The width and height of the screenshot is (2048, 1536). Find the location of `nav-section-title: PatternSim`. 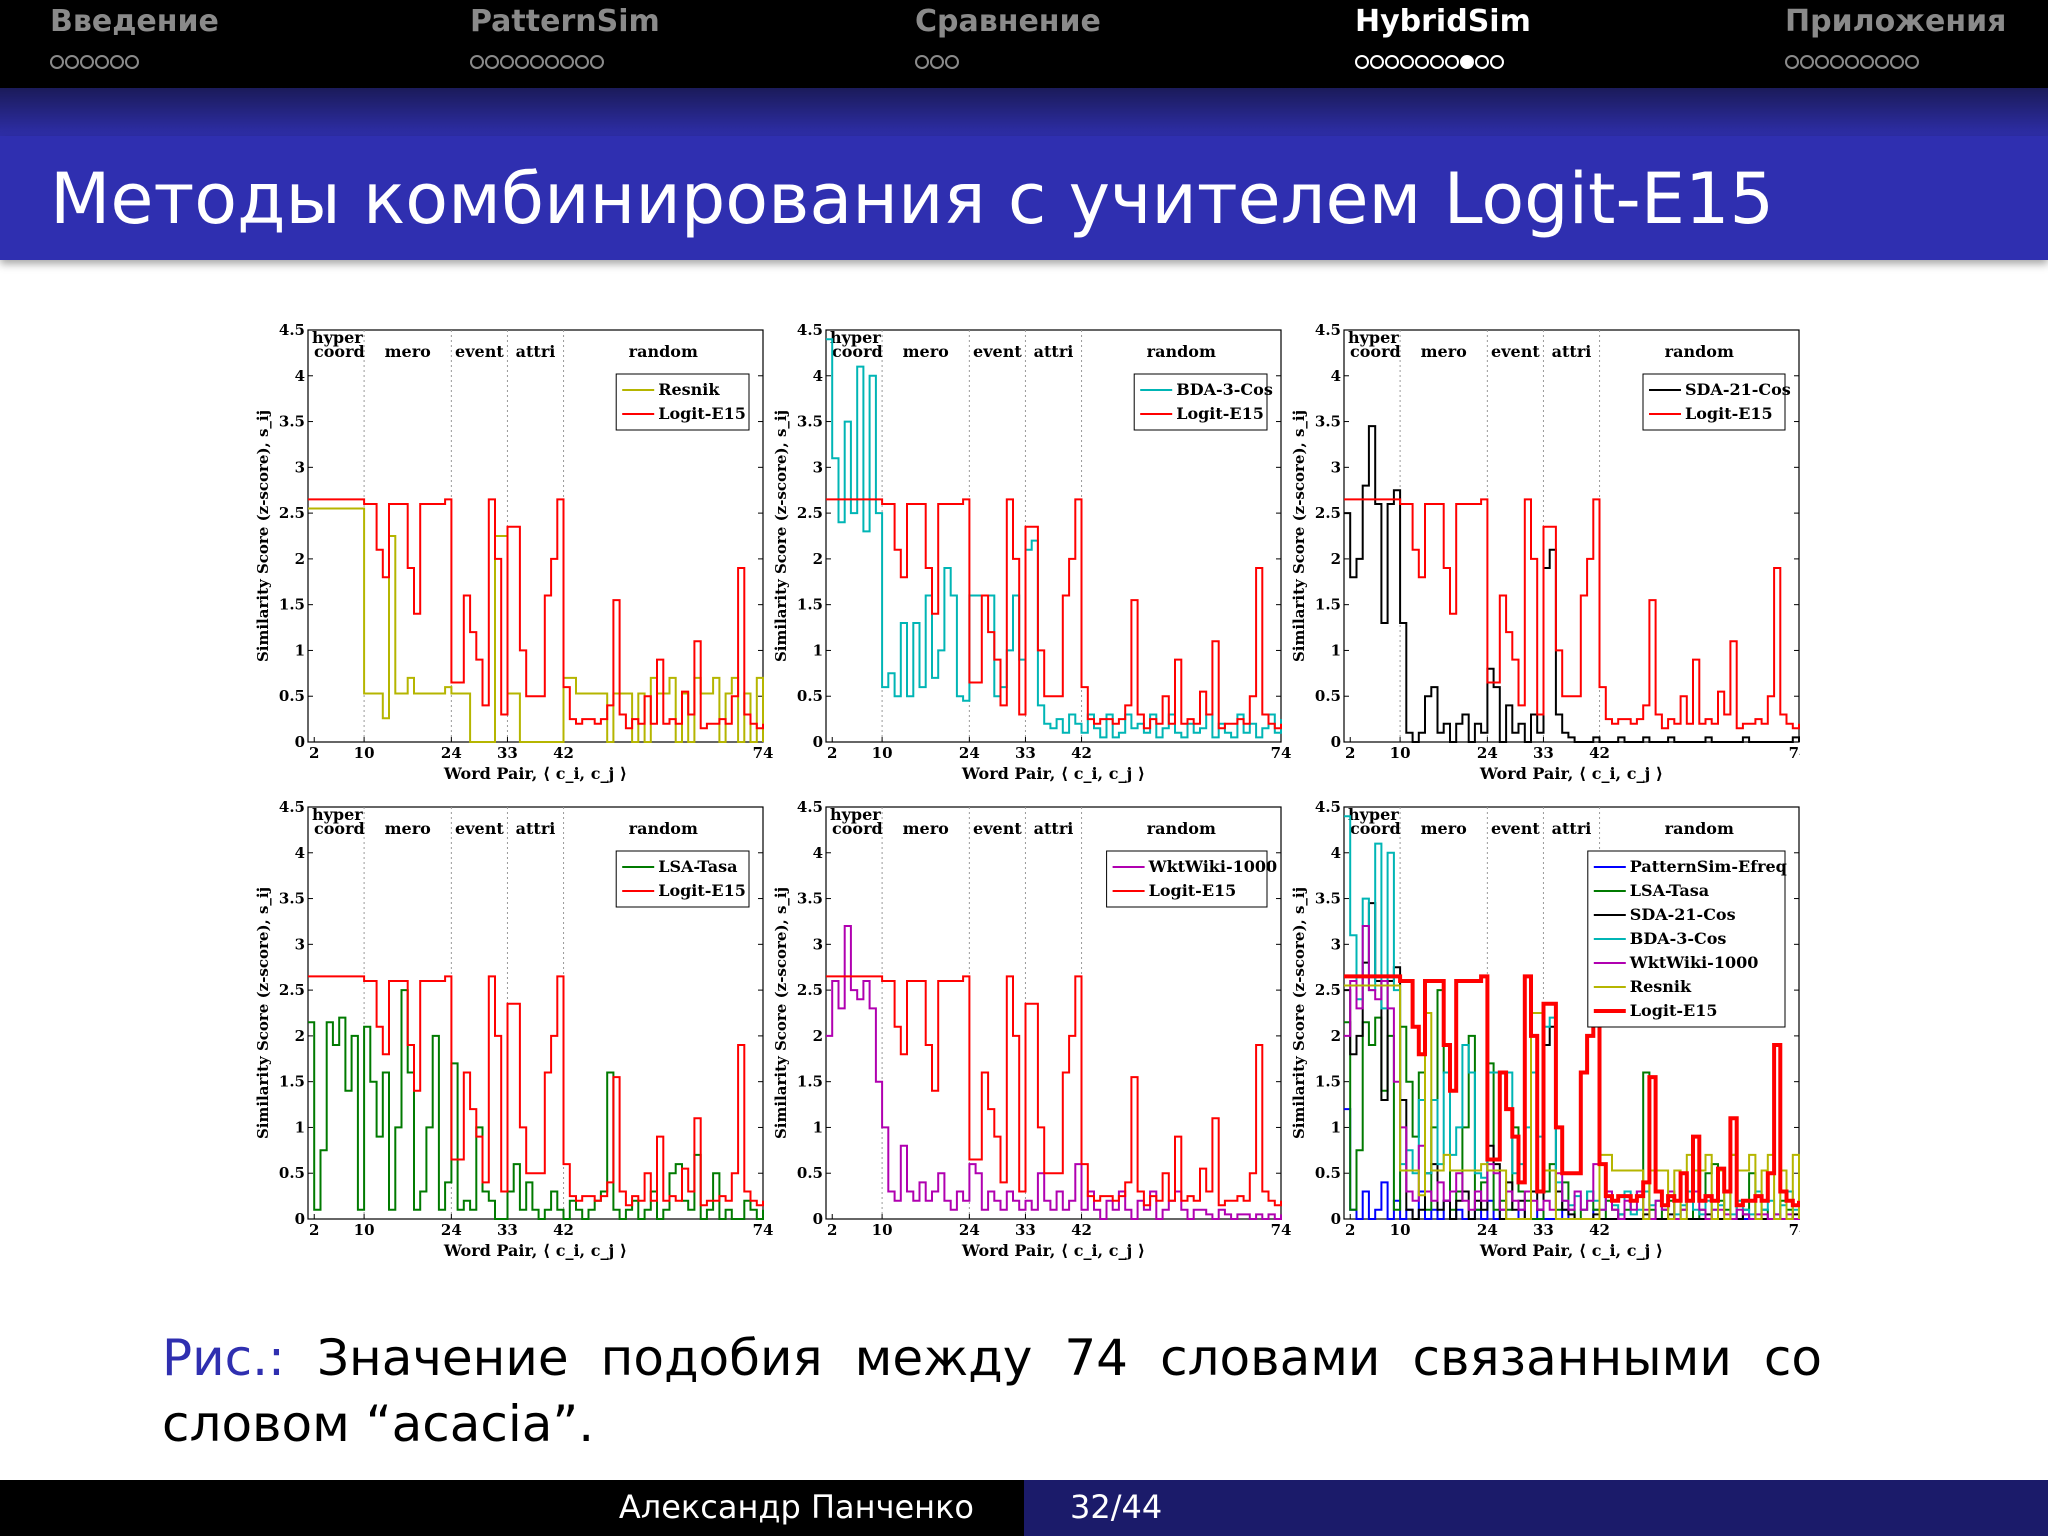

nav-section-title: PatternSim is located at coordinates (565, 21).